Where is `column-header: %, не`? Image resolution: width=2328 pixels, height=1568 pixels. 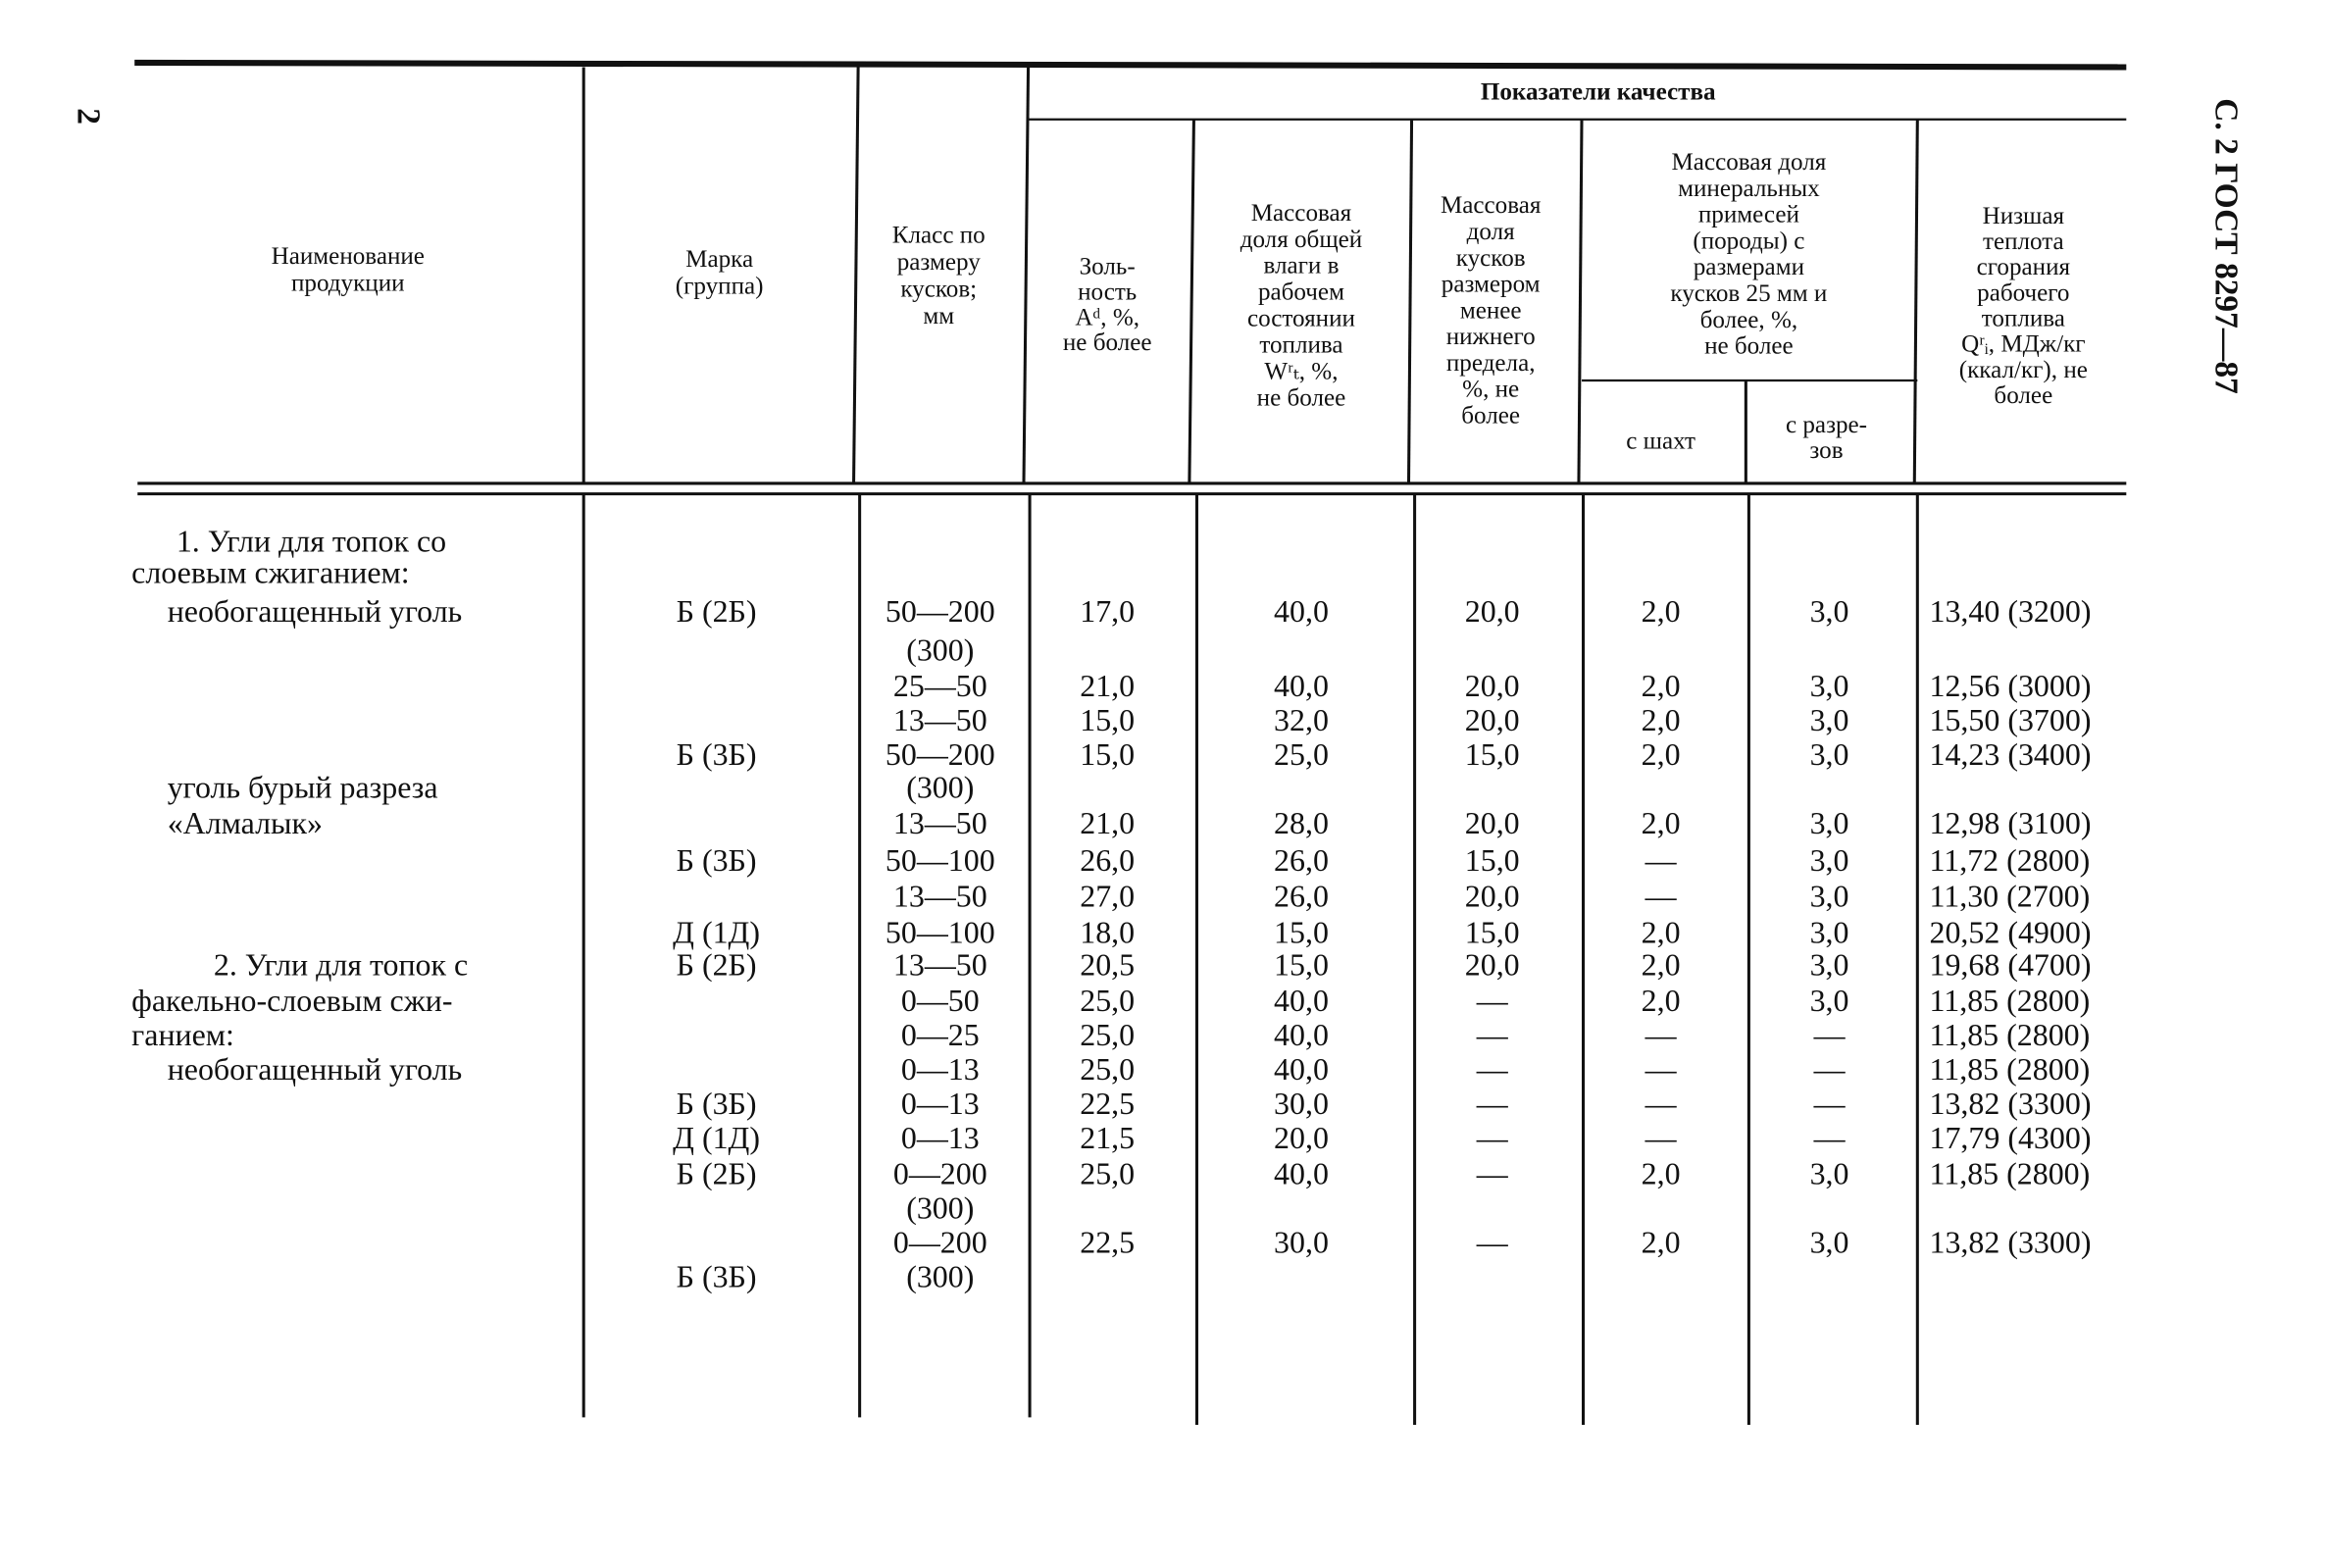
column-header: %, не is located at coordinates (1490, 390).